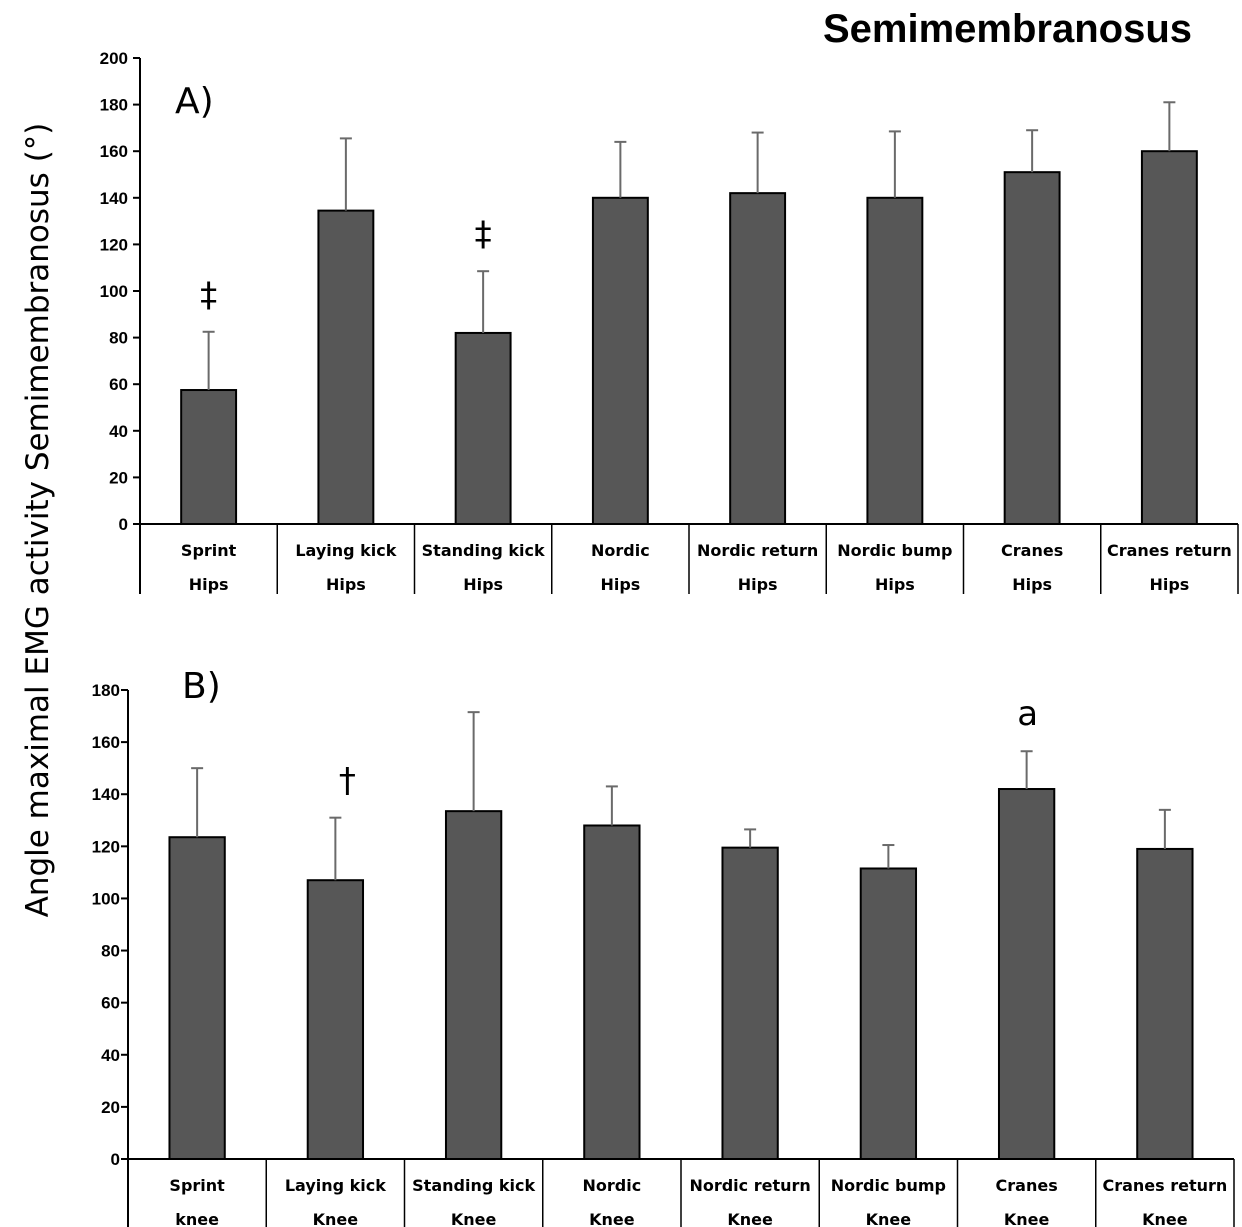 The width and height of the screenshot is (1242, 1227). Describe the element at coordinates (194, 101) in the screenshot. I see `panel-a-label: A)` at that location.